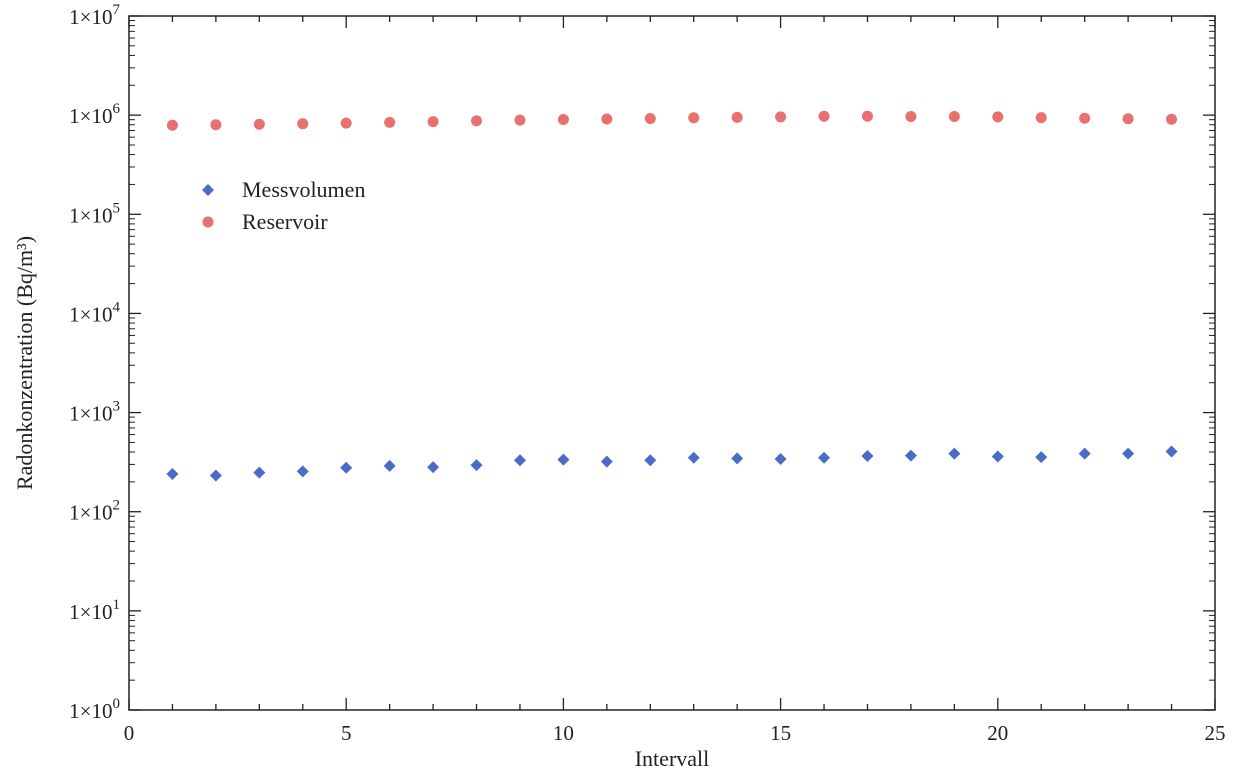 Image resolution: width=1243 pixels, height=773 pixels. I want to click on legend: Messvolumen Reservoir, so click(283, 205).